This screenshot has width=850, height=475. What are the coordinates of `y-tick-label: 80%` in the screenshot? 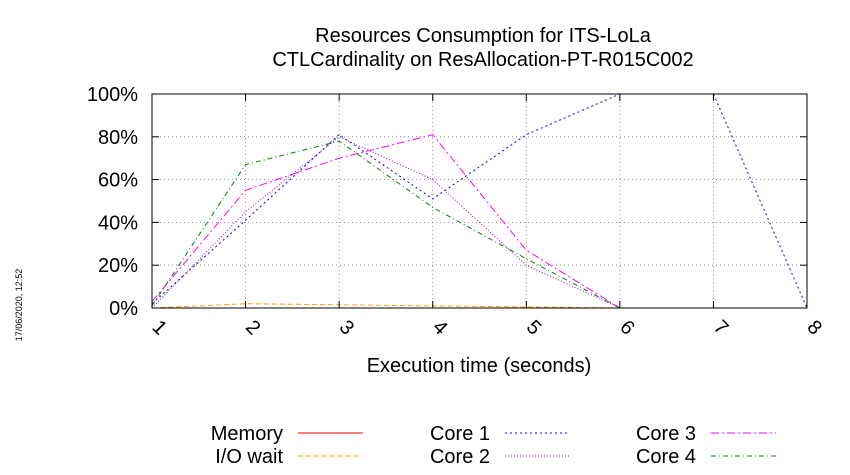 It's located at (118, 138).